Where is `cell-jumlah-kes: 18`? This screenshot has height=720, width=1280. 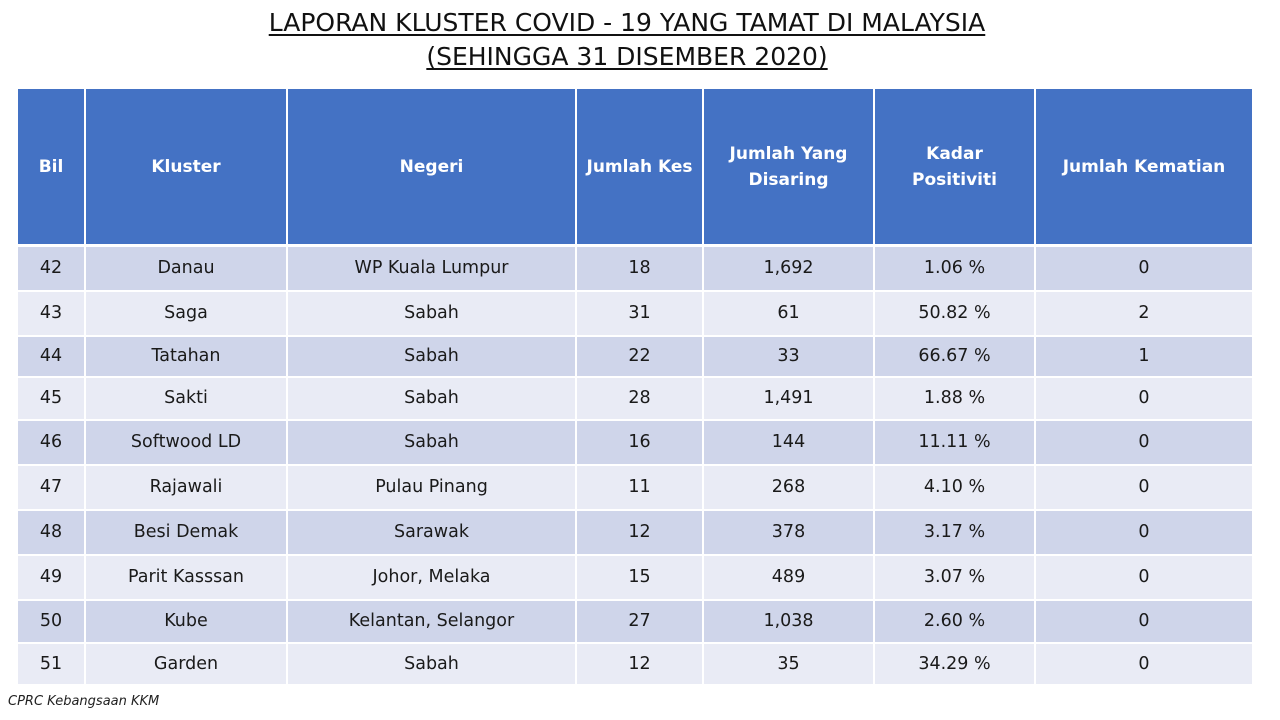
cell-jumlah-kes: 18 is located at coordinates (640, 268).